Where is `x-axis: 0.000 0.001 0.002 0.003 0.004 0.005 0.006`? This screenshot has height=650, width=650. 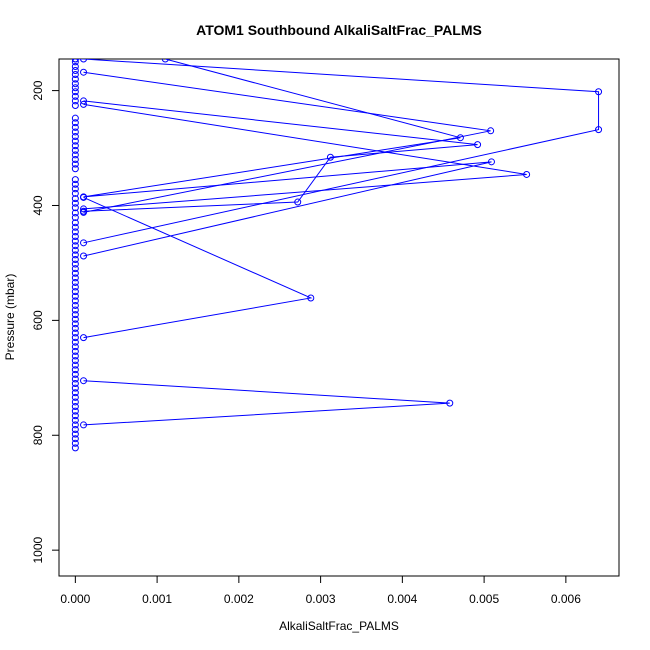
x-axis: 0.000 0.001 0.002 0.003 0.004 0.005 0.006 is located at coordinates (320, 590).